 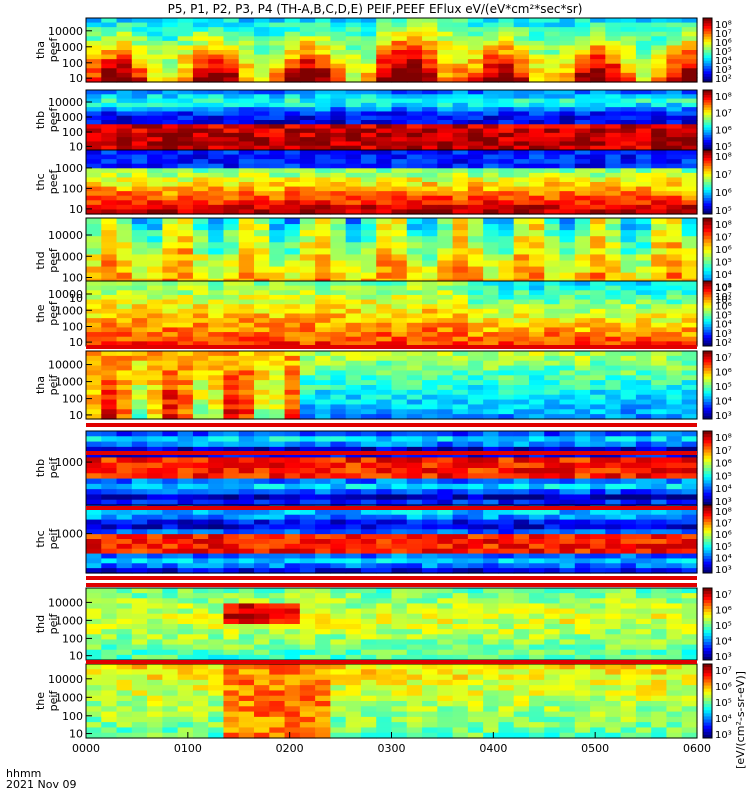 I want to click on colorbar-thc-peef: 10⁵ 10⁶ 10⁷ 10⁸, so click(x=717, y=183).